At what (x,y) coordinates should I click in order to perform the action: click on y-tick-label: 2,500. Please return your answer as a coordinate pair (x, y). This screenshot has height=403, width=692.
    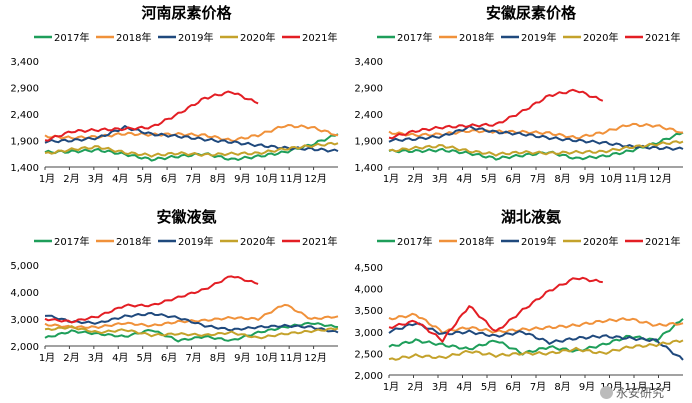
    Looking at the image, I should click on (368, 354).